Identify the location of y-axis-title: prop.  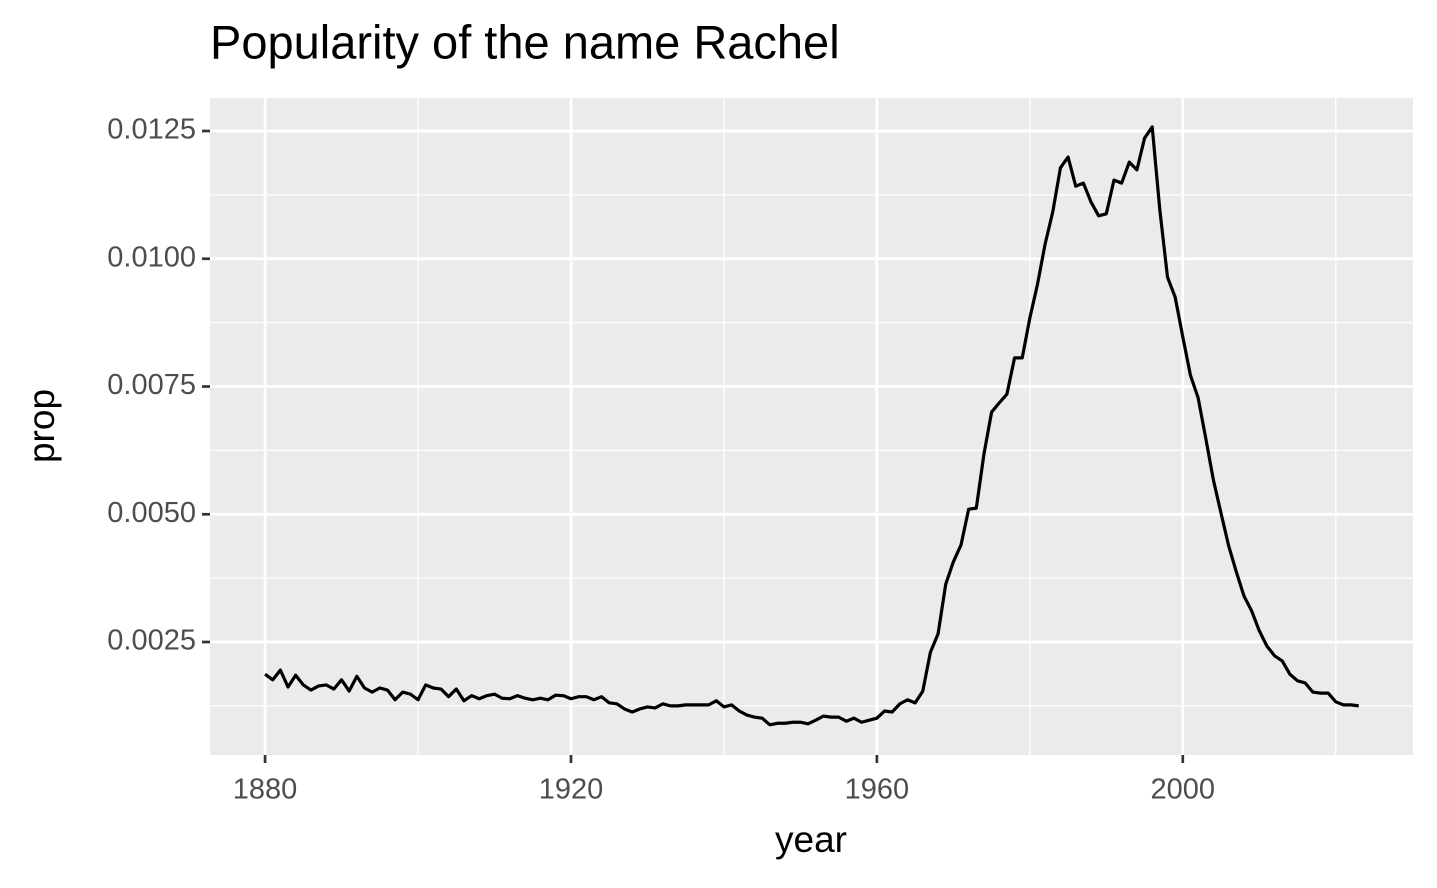
(41, 426).